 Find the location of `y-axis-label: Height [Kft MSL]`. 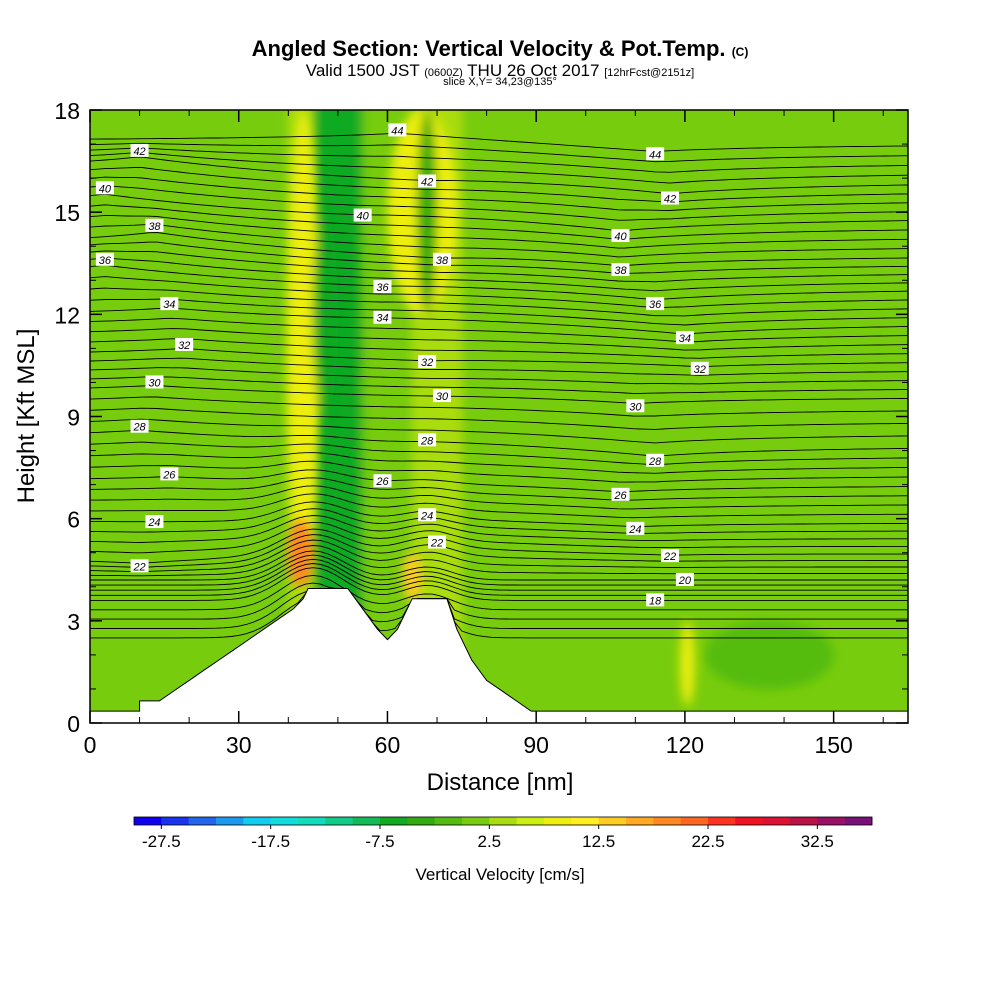

y-axis-label: Height [Kft MSL] is located at coordinates (26, 416).